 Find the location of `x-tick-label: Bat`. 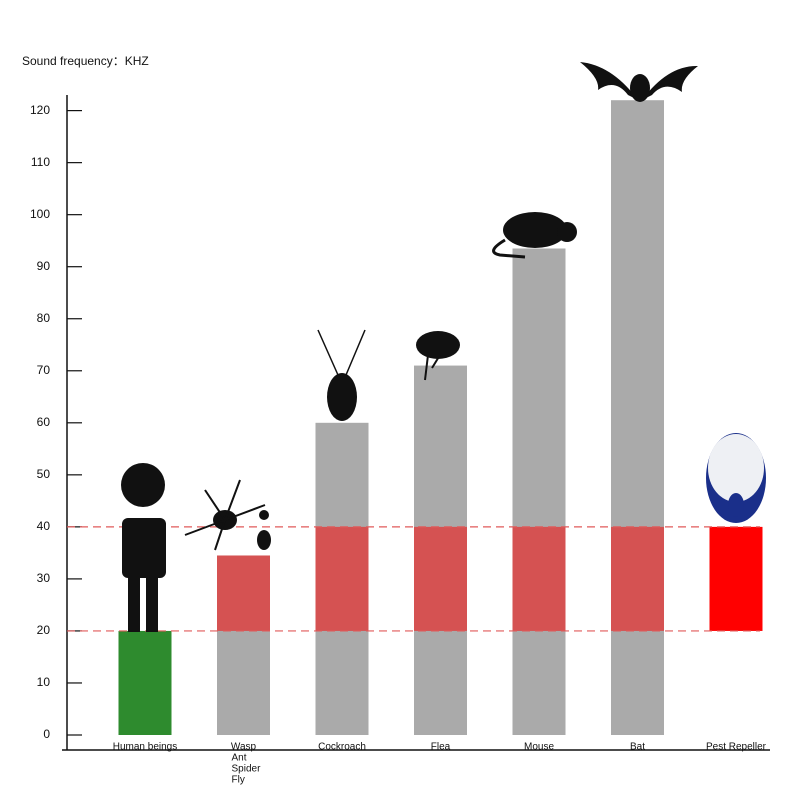

x-tick-label: Bat is located at coordinates (637, 747).